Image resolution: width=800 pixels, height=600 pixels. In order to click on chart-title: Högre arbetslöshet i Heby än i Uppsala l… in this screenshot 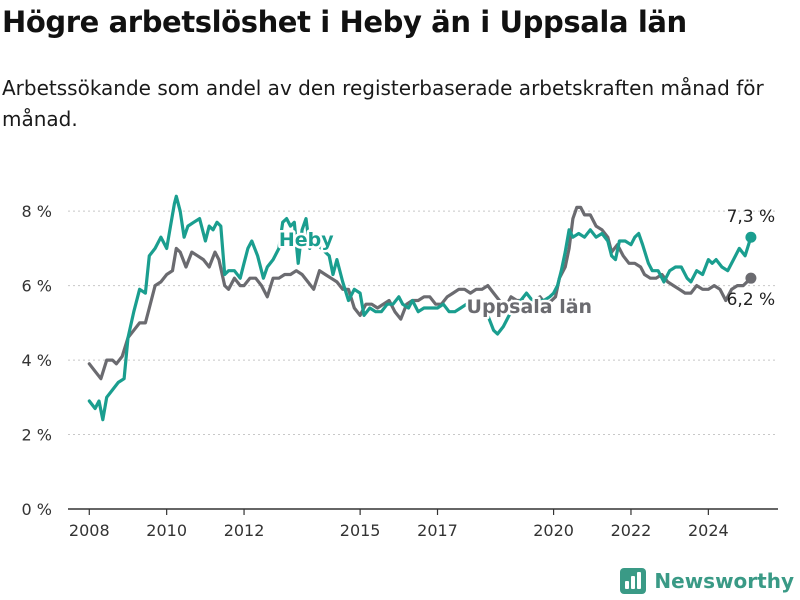, I will do `click(344, 22)`.